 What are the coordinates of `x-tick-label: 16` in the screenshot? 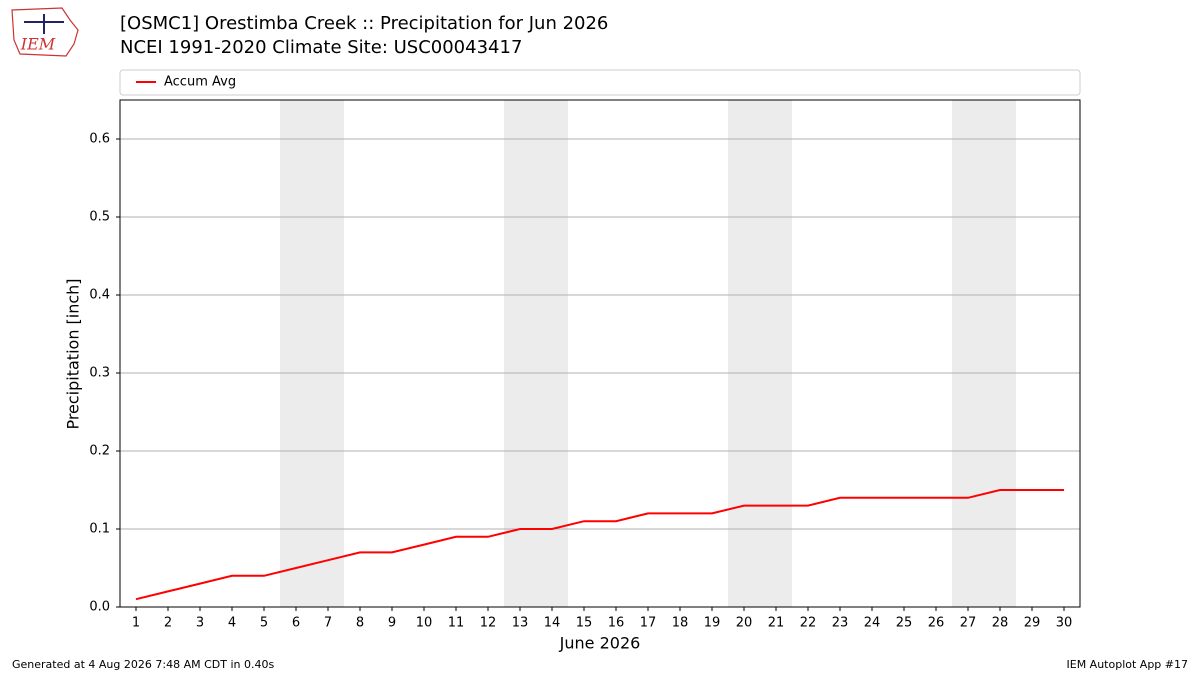 It's located at (616, 623).